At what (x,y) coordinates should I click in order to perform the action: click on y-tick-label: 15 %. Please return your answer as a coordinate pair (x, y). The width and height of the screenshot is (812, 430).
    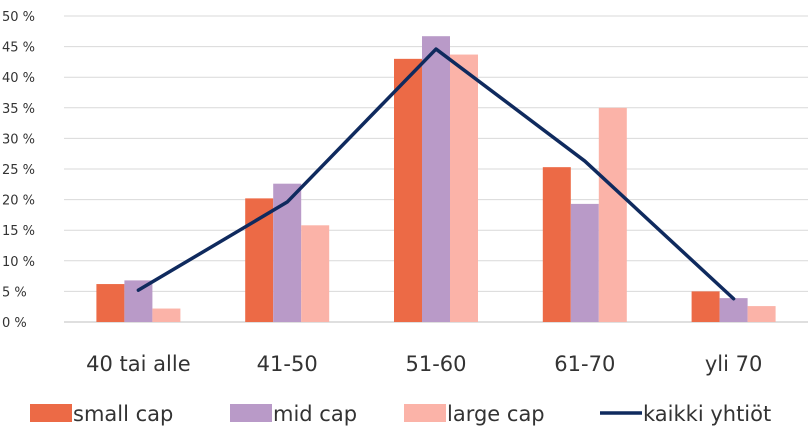
    Looking at the image, I should click on (18, 231).